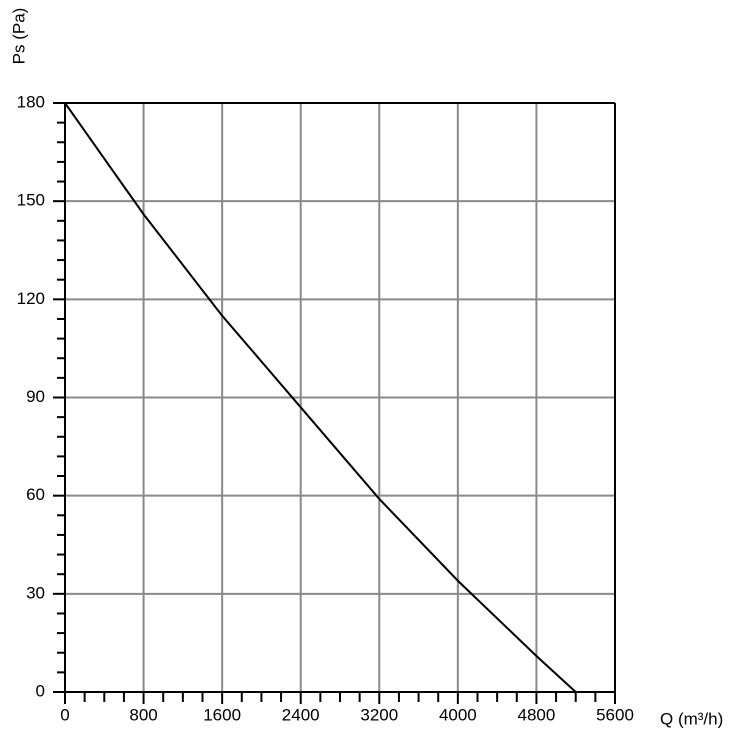 Image resolution: width=748 pixels, height=750 pixels. Describe the element at coordinates (31, 298) in the screenshot. I see `y-tick-label: 120` at that location.